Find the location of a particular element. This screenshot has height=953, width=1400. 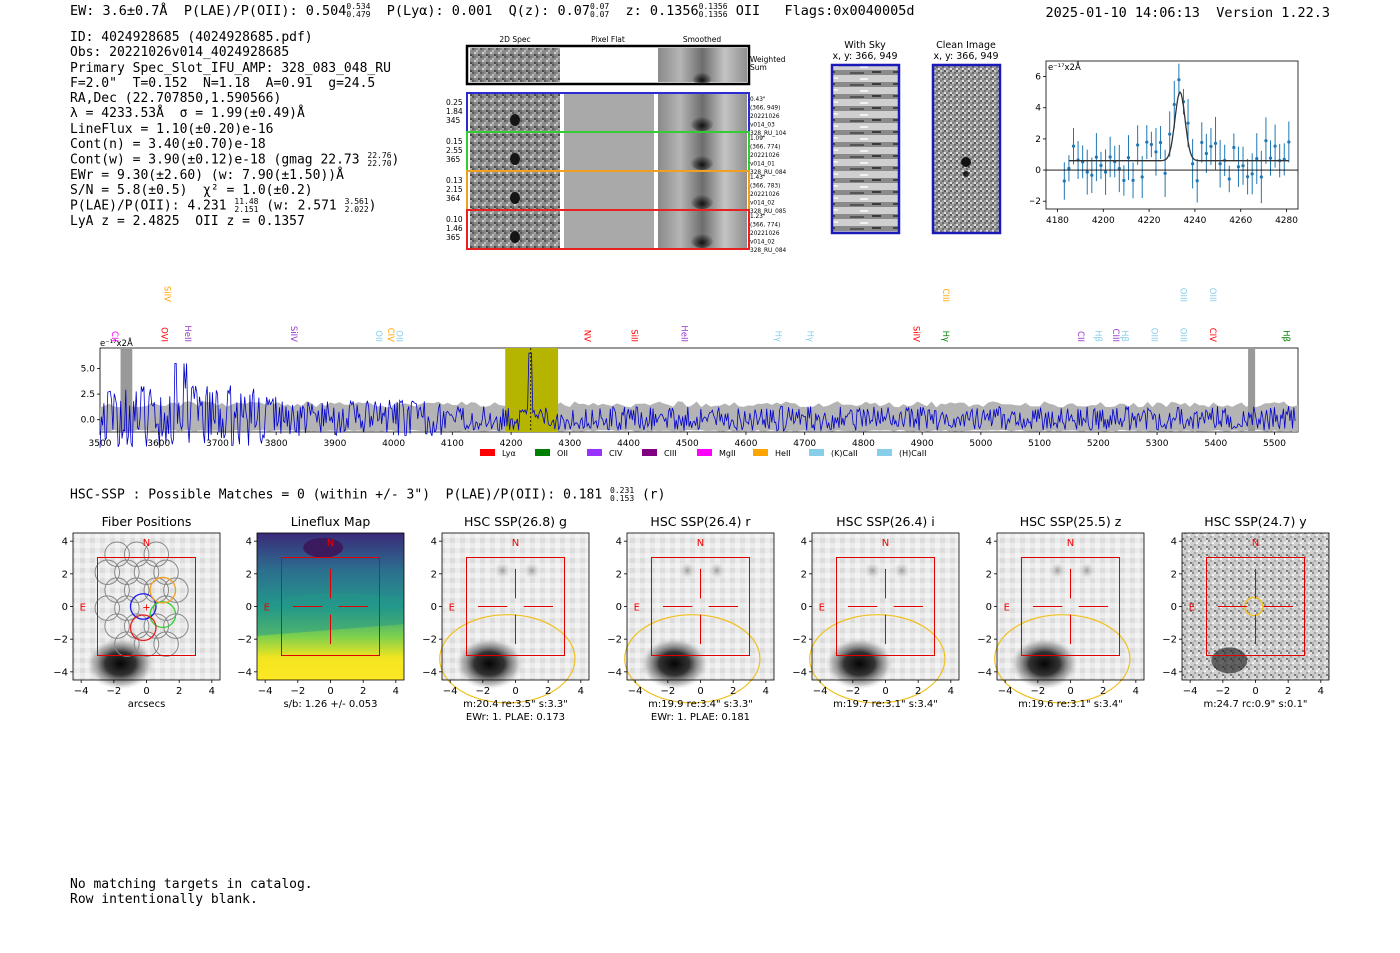

cutout-row-2-left-2: 364 is located at coordinates (453, 198).